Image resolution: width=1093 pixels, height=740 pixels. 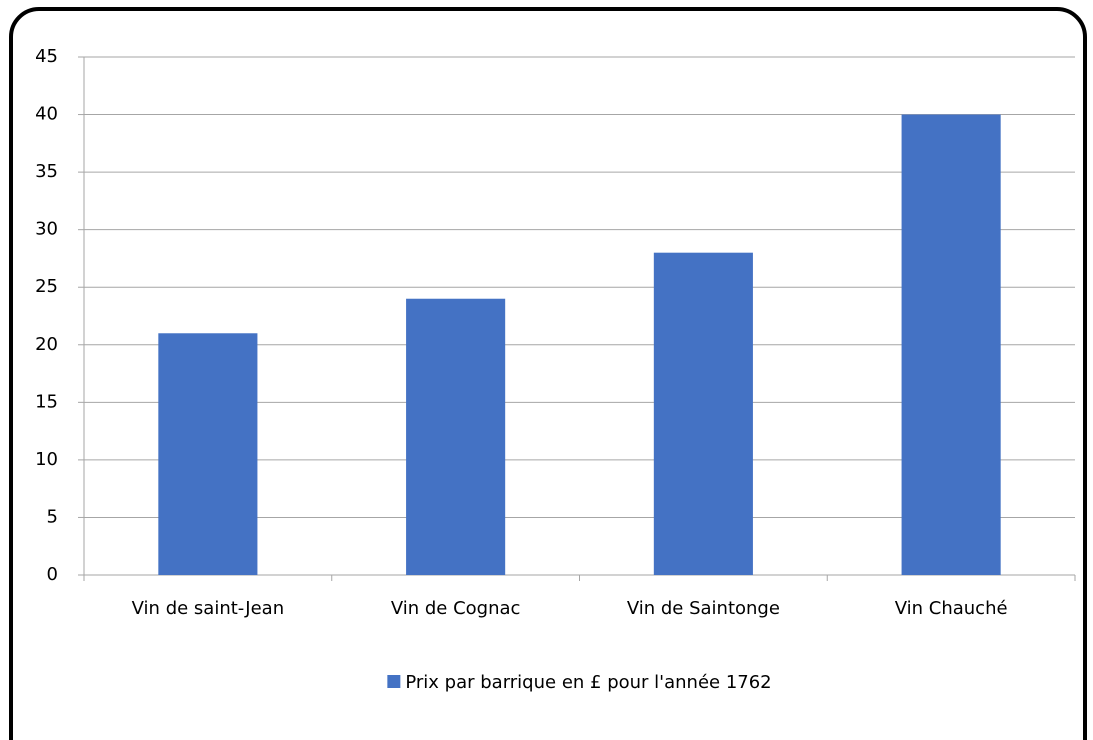 What do you see at coordinates (52, 516) in the screenshot?
I see `y-tick-label: 5` at bounding box center [52, 516].